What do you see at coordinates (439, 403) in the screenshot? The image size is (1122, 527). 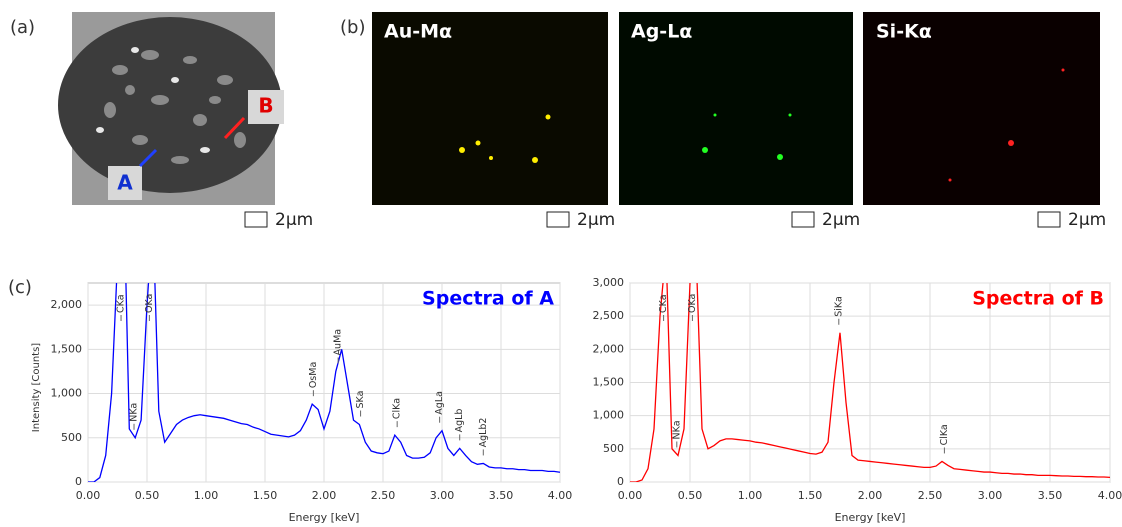 I see `peak-label: AgLa` at bounding box center [439, 403].